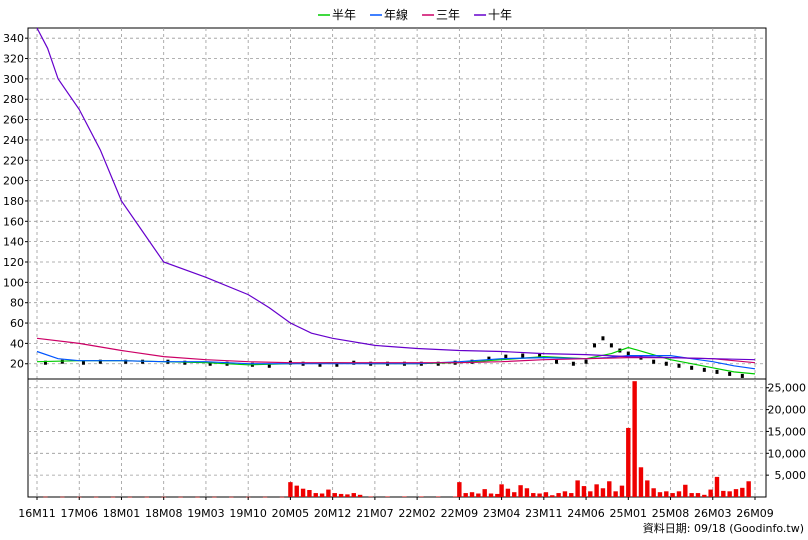  Describe the element at coordinates (671, 513) in the screenshot. I see `x-tick-label-15: 25M08` at that location.